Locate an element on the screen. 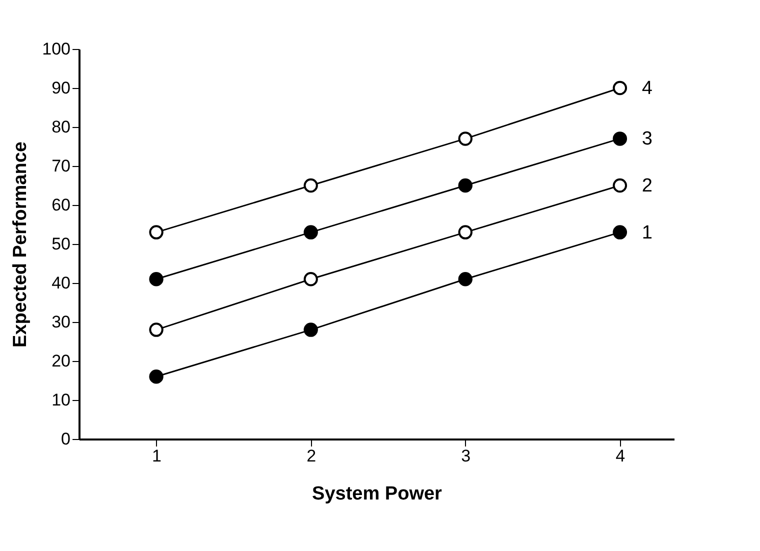 The image size is (760, 551). x-tick-label: 1 is located at coordinates (157, 456).